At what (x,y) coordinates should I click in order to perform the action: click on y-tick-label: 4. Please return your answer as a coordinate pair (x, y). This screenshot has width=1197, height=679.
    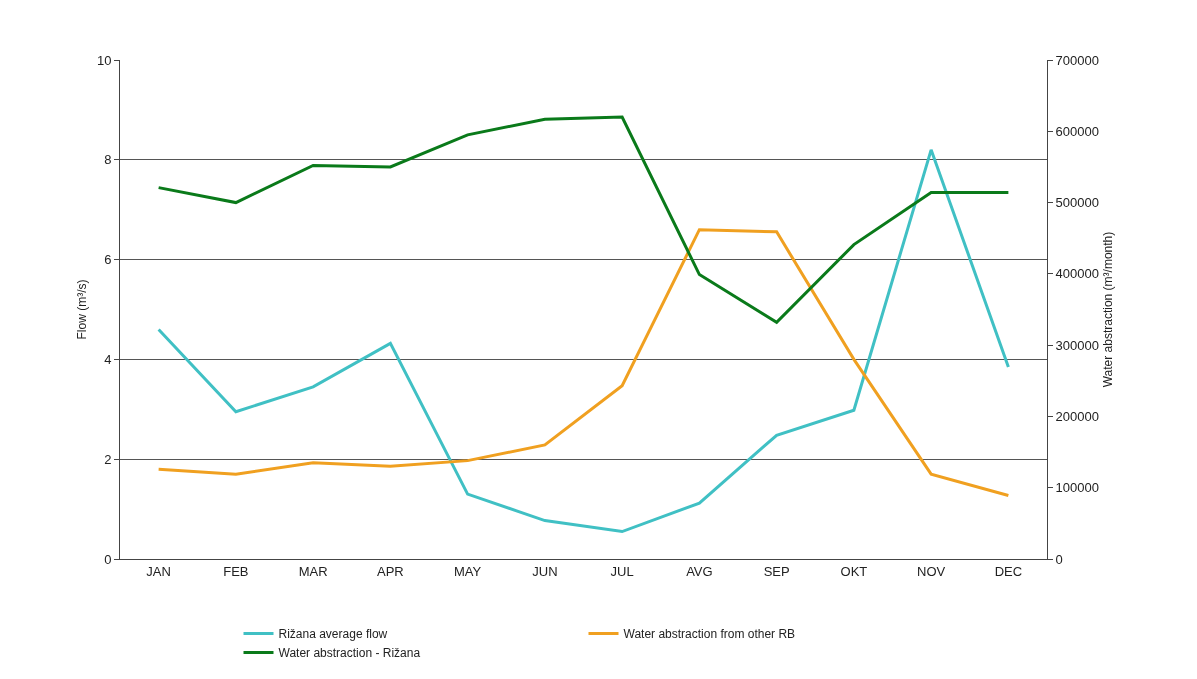
    Looking at the image, I should click on (108, 359).